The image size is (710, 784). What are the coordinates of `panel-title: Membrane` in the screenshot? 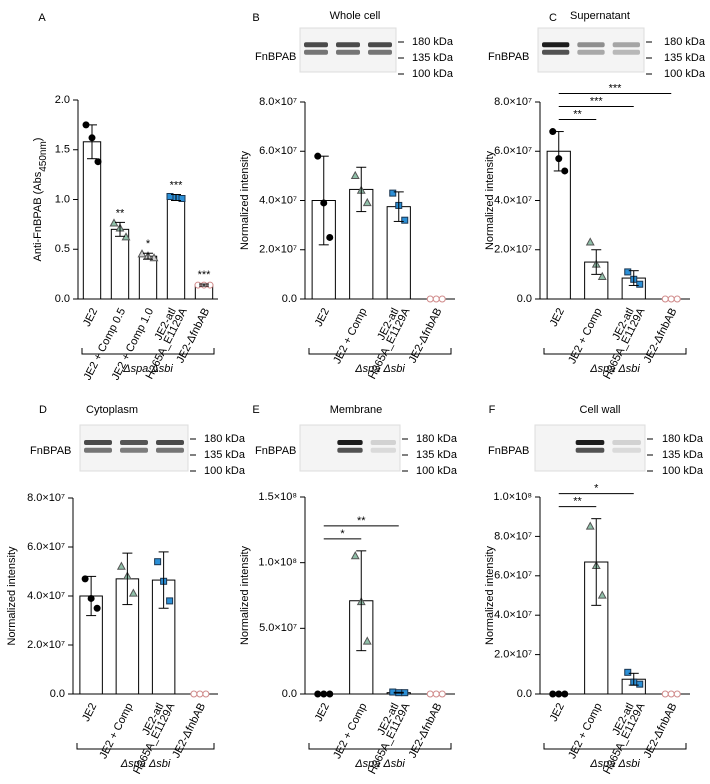 It's located at (356, 410).